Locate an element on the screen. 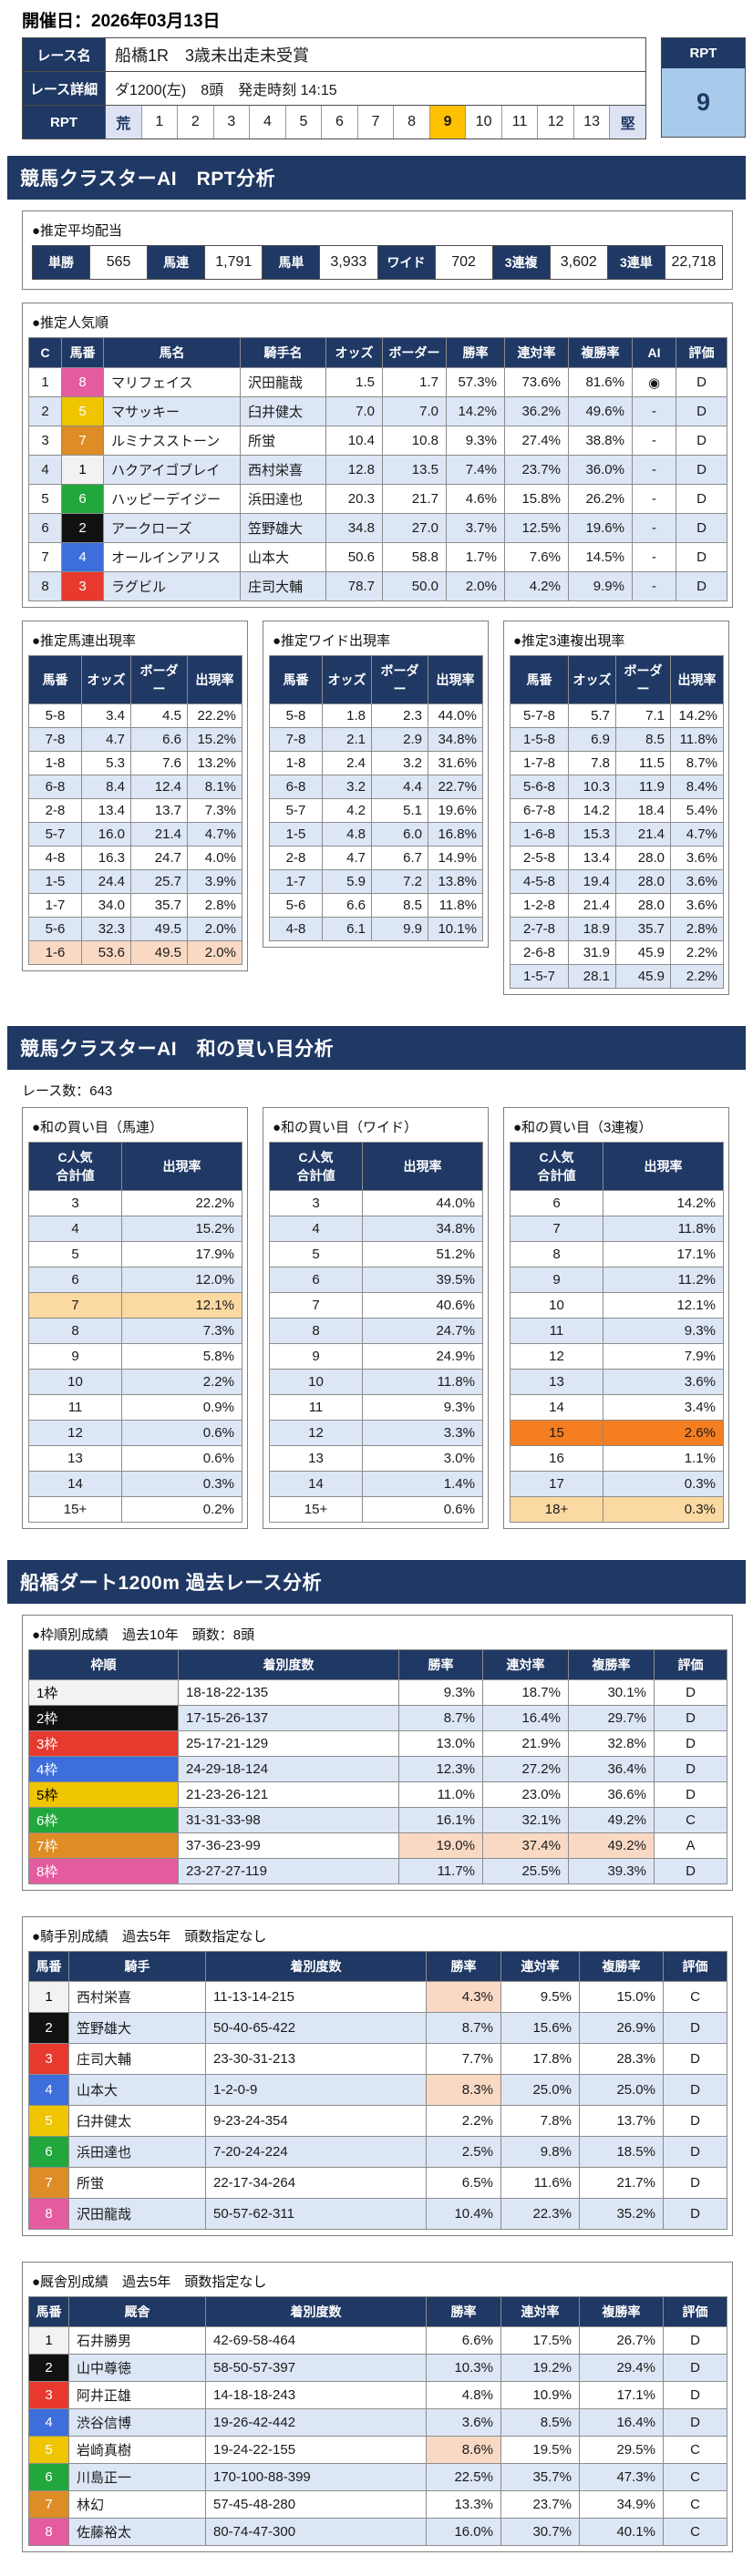  table-row: 1-8 2.4 3.2 31.6% is located at coordinates (376, 763).